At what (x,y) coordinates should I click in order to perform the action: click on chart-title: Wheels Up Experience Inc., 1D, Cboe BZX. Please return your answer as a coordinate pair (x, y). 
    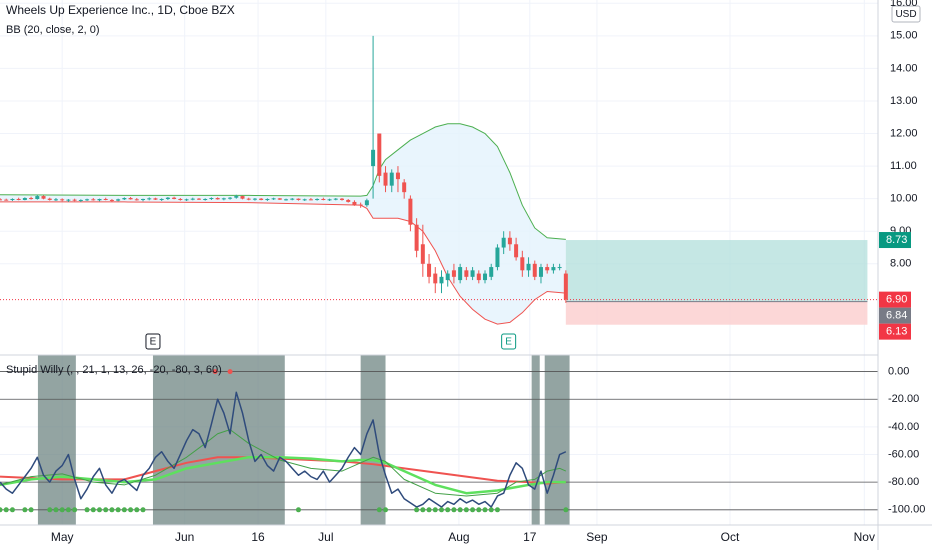
    Looking at the image, I should click on (120, 10).